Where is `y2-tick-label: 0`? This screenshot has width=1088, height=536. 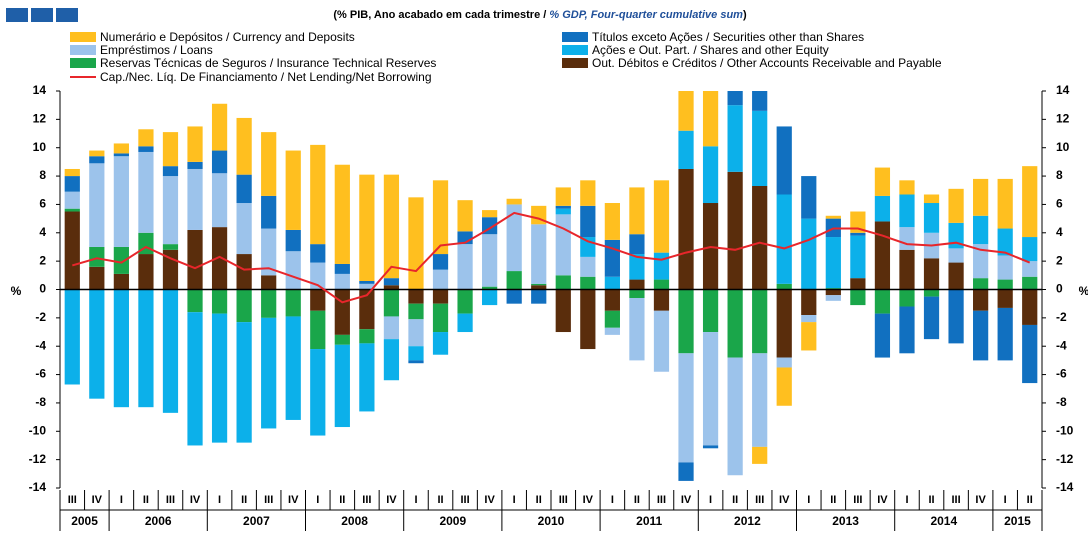 y2-tick-label: 0 is located at coordinates (1059, 289).